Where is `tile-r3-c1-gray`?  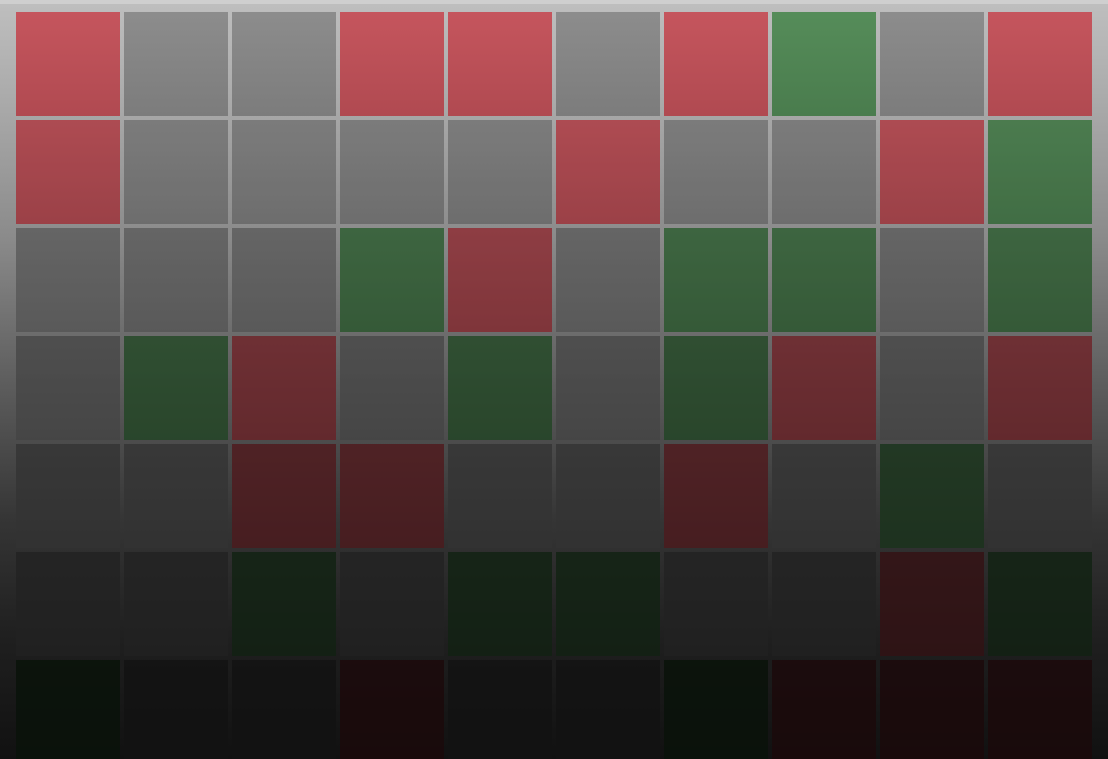
tile-r3-c1-gray is located at coordinates (68, 280).